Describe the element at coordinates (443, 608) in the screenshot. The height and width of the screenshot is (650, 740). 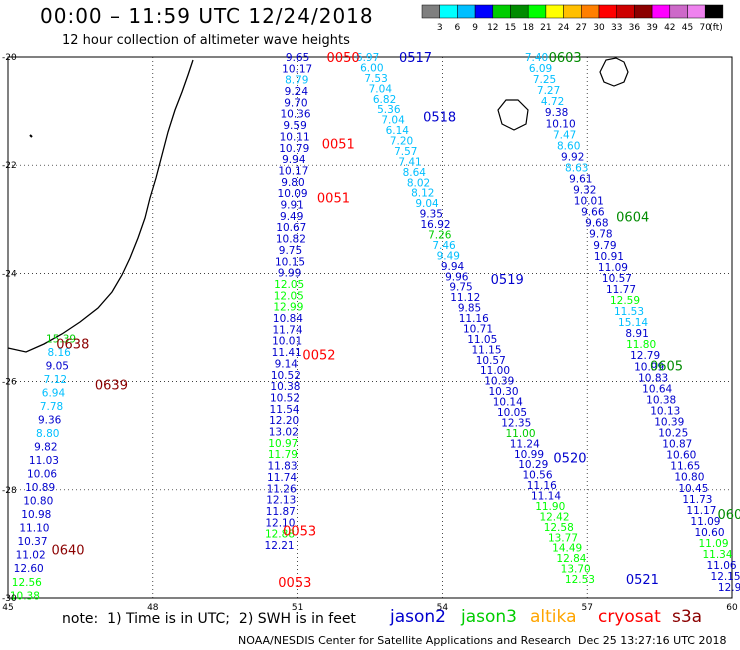
I see `longitude-tick-label: 54` at that location.